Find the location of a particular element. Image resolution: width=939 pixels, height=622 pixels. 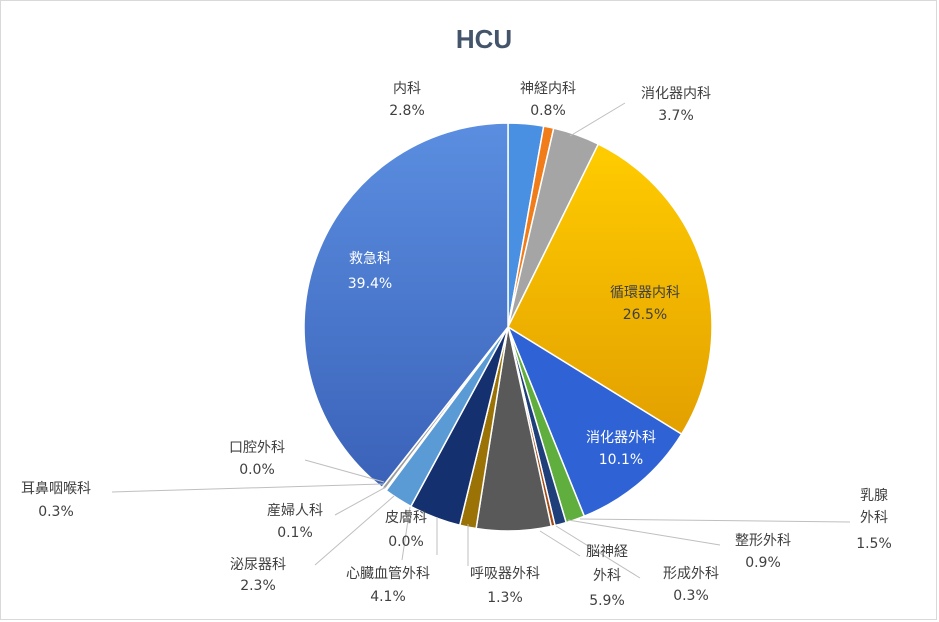

data-label-pct-1: 2.8% is located at coordinates (407, 111).